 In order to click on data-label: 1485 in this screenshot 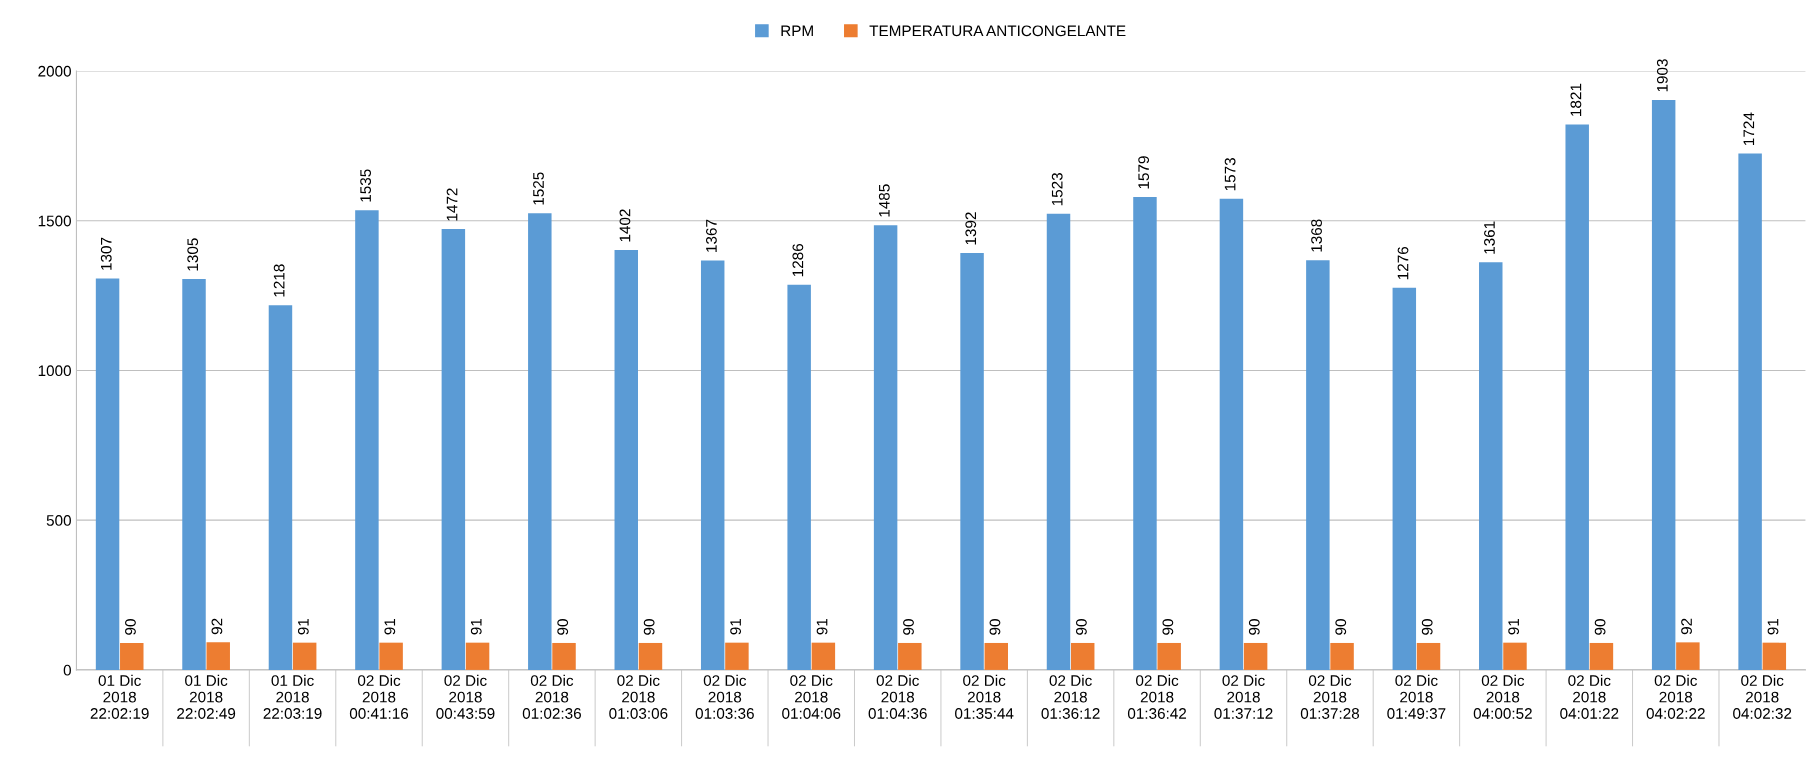, I will do `click(884, 200)`.